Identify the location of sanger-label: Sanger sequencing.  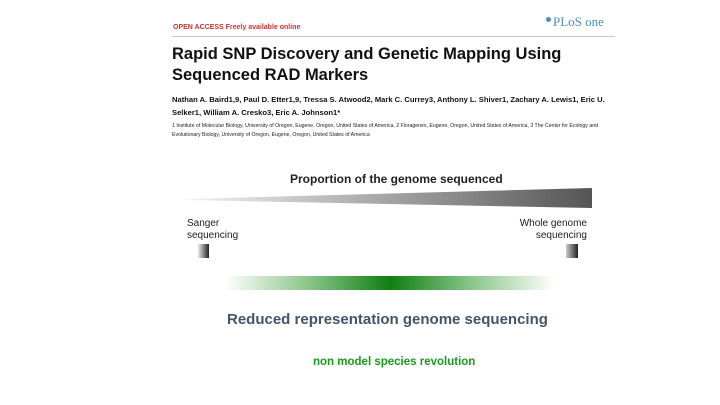
(212, 230).